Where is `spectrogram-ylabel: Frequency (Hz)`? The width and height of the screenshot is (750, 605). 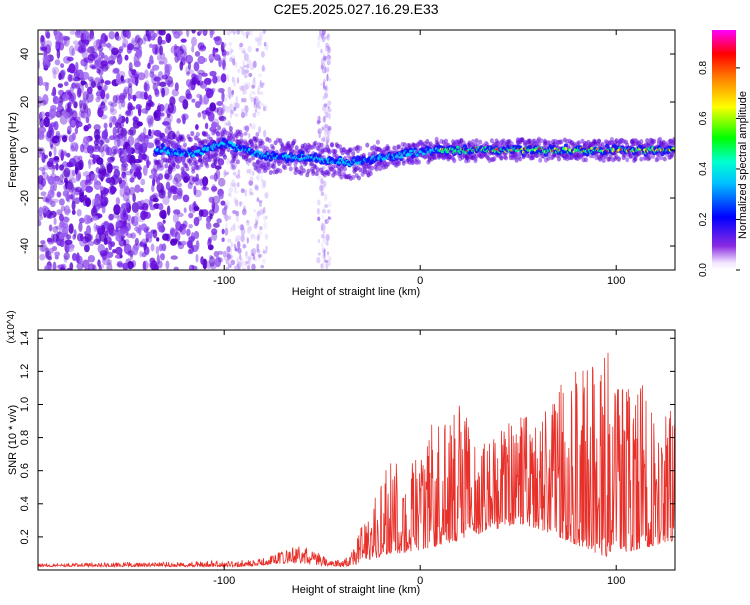
spectrogram-ylabel: Frequency (Hz) is located at coordinates (13, 150).